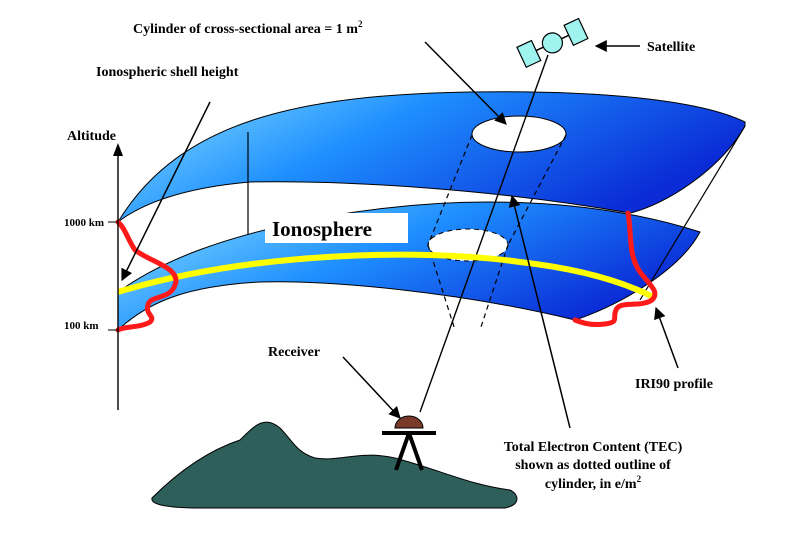  I want to click on altitude-axis, so click(115, 276).